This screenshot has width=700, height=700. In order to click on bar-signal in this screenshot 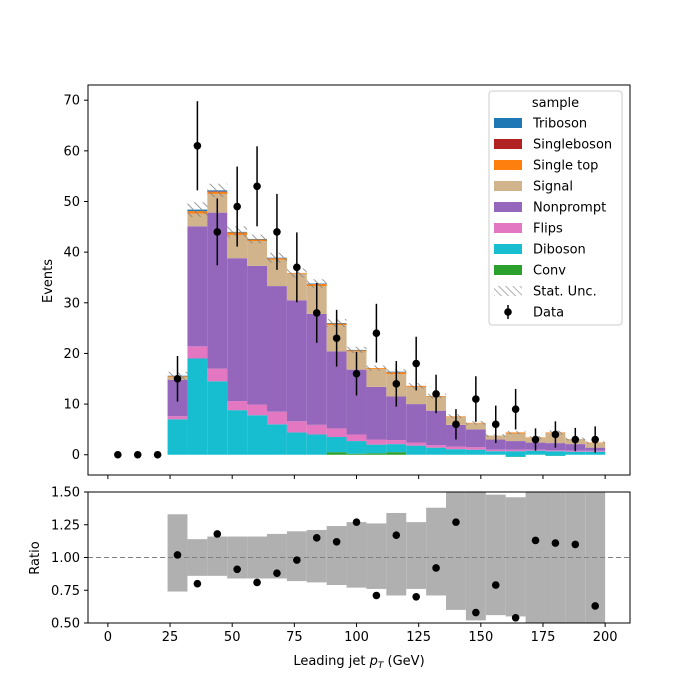, I will do `click(515, 437)`.